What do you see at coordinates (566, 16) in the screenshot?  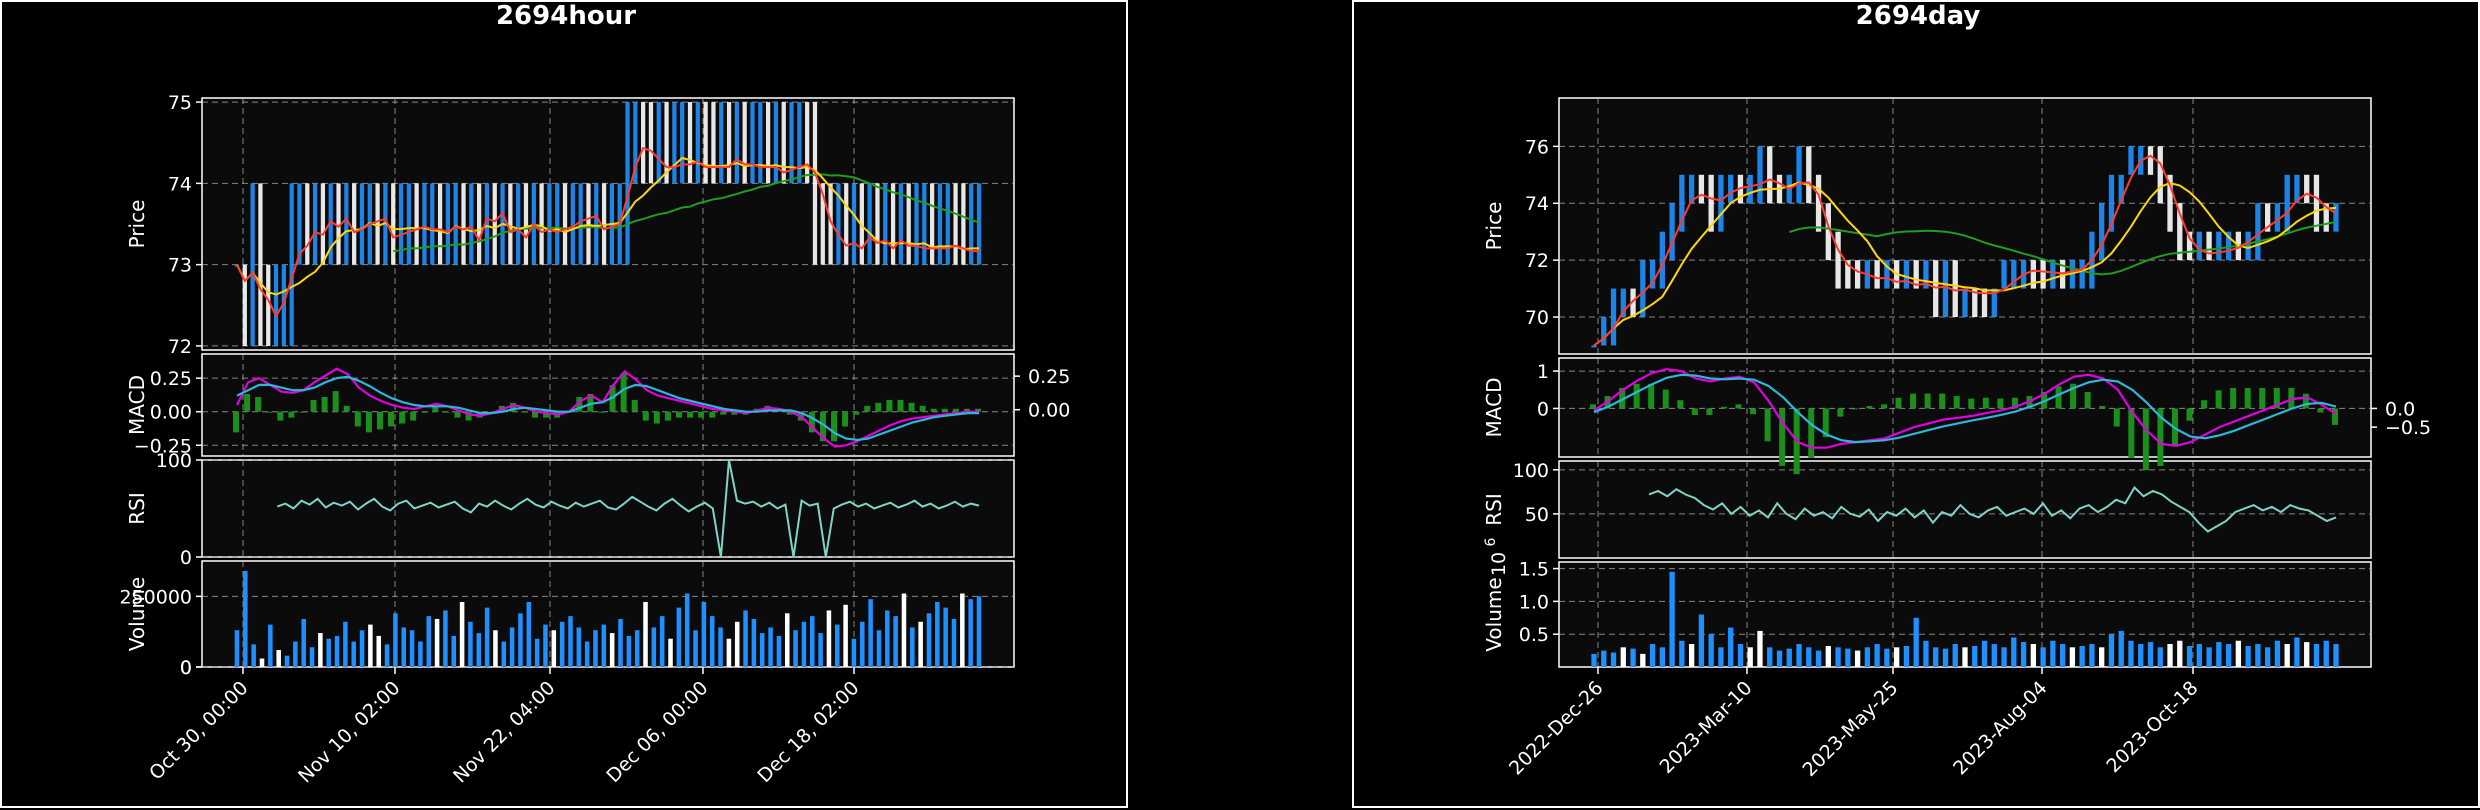 I see `figure-title: 2694hour` at bounding box center [566, 16].